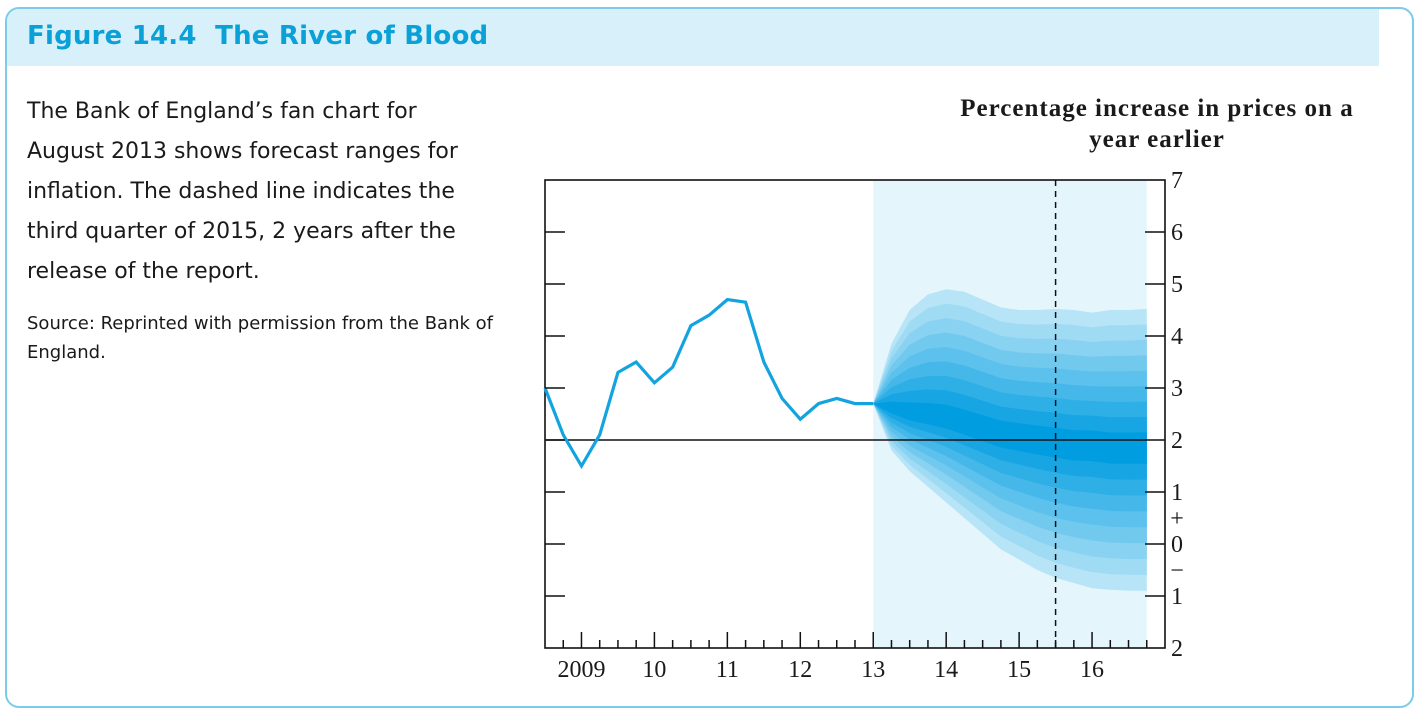 The height and width of the screenshot is (714, 1425). I want to click on x-tick-label: 10, so click(654, 670).